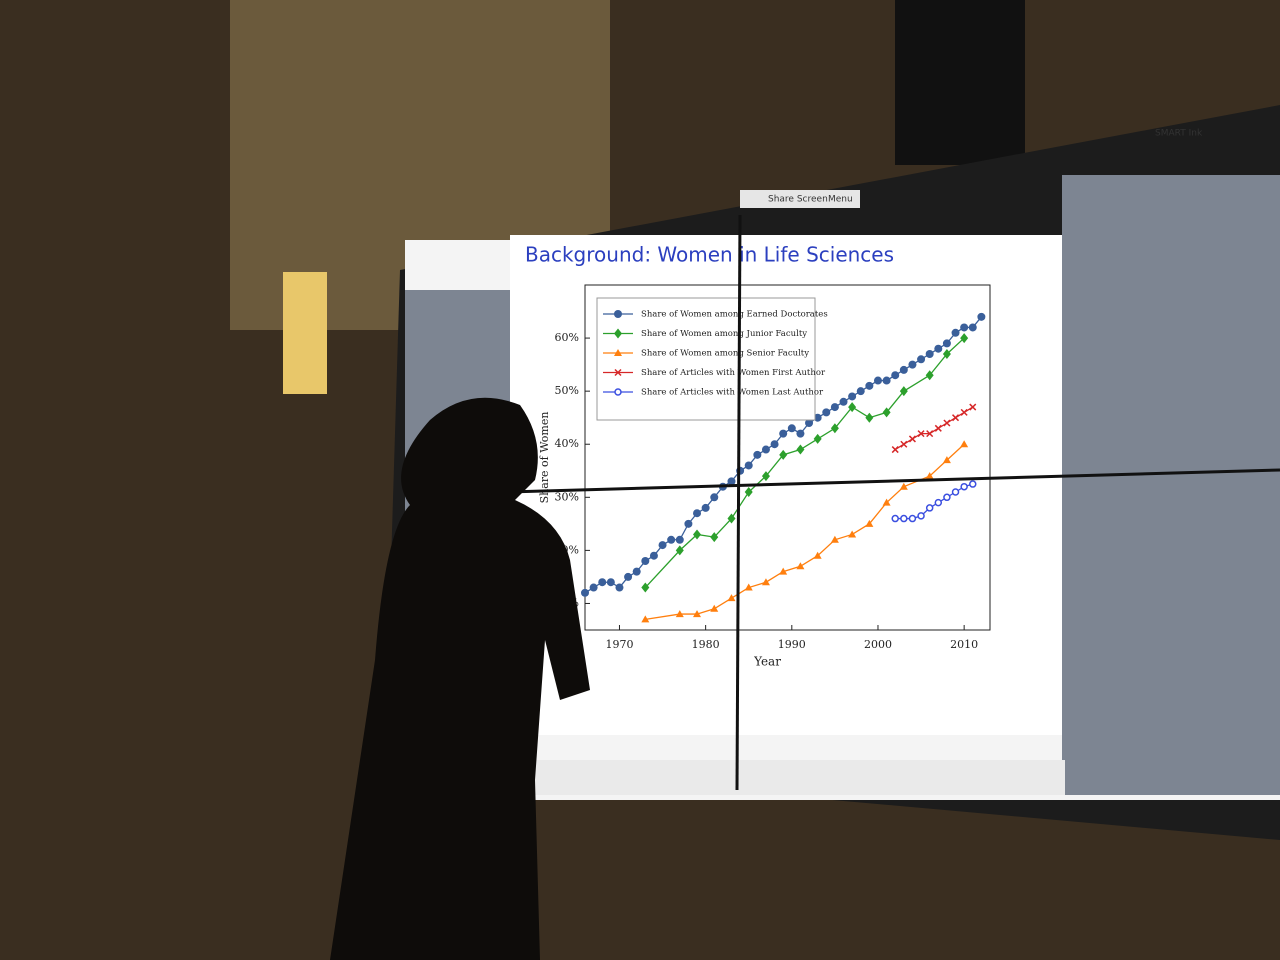 The width and height of the screenshot is (1280, 960). I want to click on speaker, so click(960, 82).